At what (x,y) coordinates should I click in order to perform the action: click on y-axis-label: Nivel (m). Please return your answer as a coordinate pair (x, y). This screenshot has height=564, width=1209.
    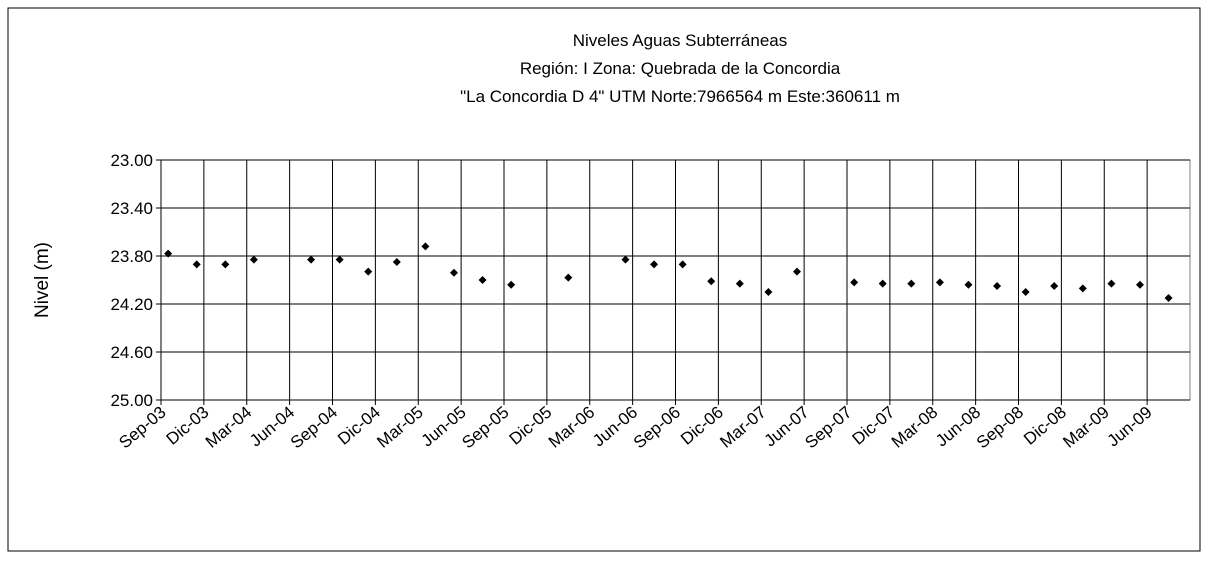
    Looking at the image, I should click on (42, 280).